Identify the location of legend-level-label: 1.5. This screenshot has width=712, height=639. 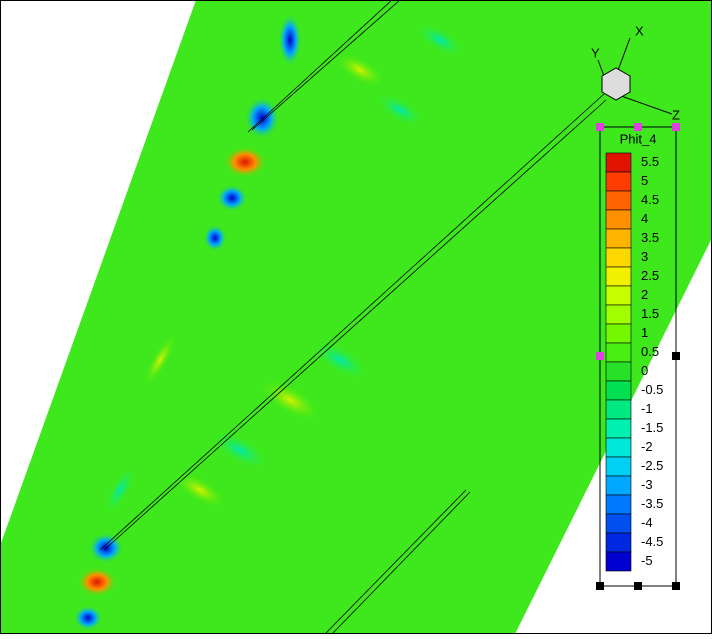
(650, 313).